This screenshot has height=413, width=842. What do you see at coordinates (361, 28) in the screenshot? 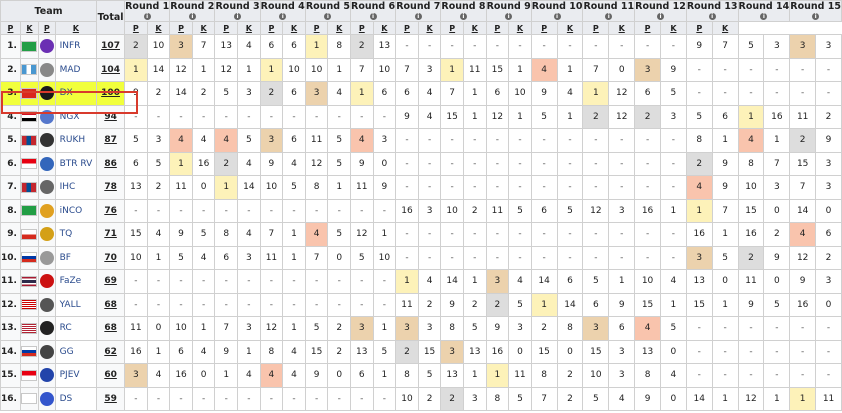
I see `placement-subheader: P` at bounding box center [361, 28].